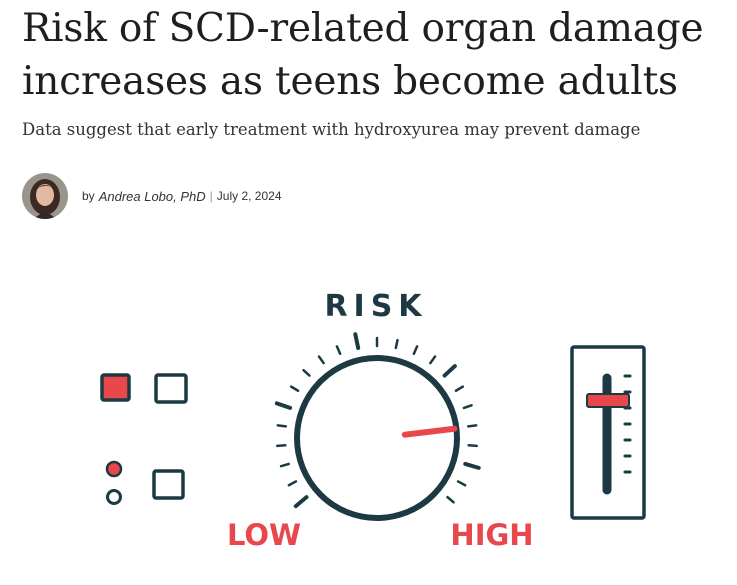 This screenshot has width=737, height=585. Describe the element at coordinates (144, 439) in the screenshot. I see `indicator-panel` at that location.